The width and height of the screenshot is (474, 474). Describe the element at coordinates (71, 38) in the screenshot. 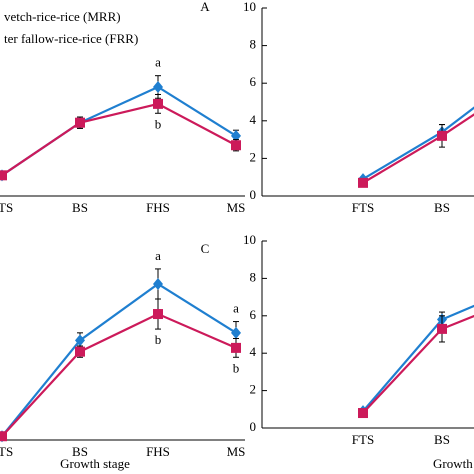

I see `legend-label: ter fallow-rice-rice (FRR)` at that location.